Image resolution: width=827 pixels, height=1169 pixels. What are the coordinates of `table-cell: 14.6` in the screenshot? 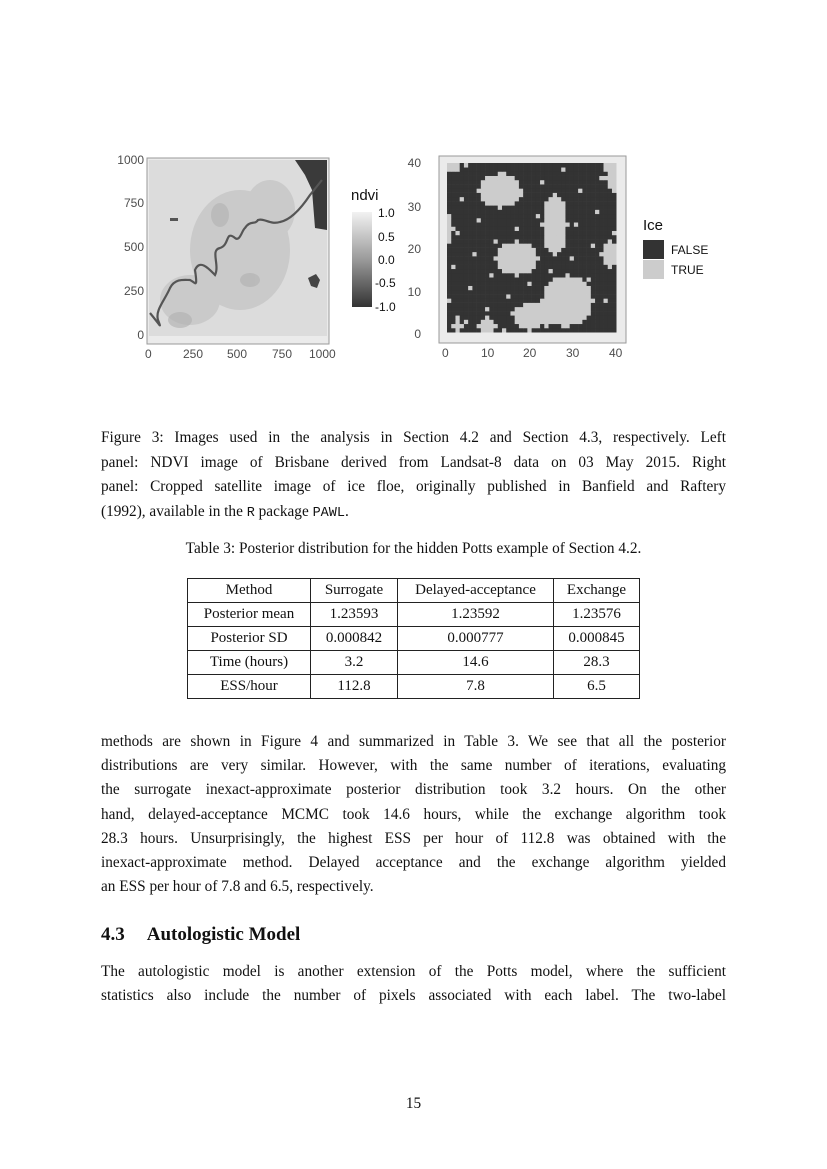 It's located at (475, 662).